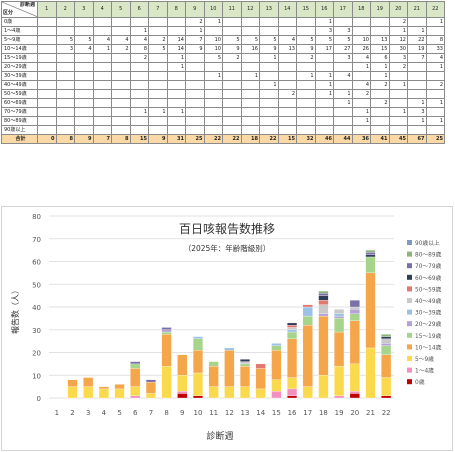 The width and height of the screenshot is (455, 452). Describe the element at coordinates (380, 9) in the screenshot. I see `week-header: 19` at that location.